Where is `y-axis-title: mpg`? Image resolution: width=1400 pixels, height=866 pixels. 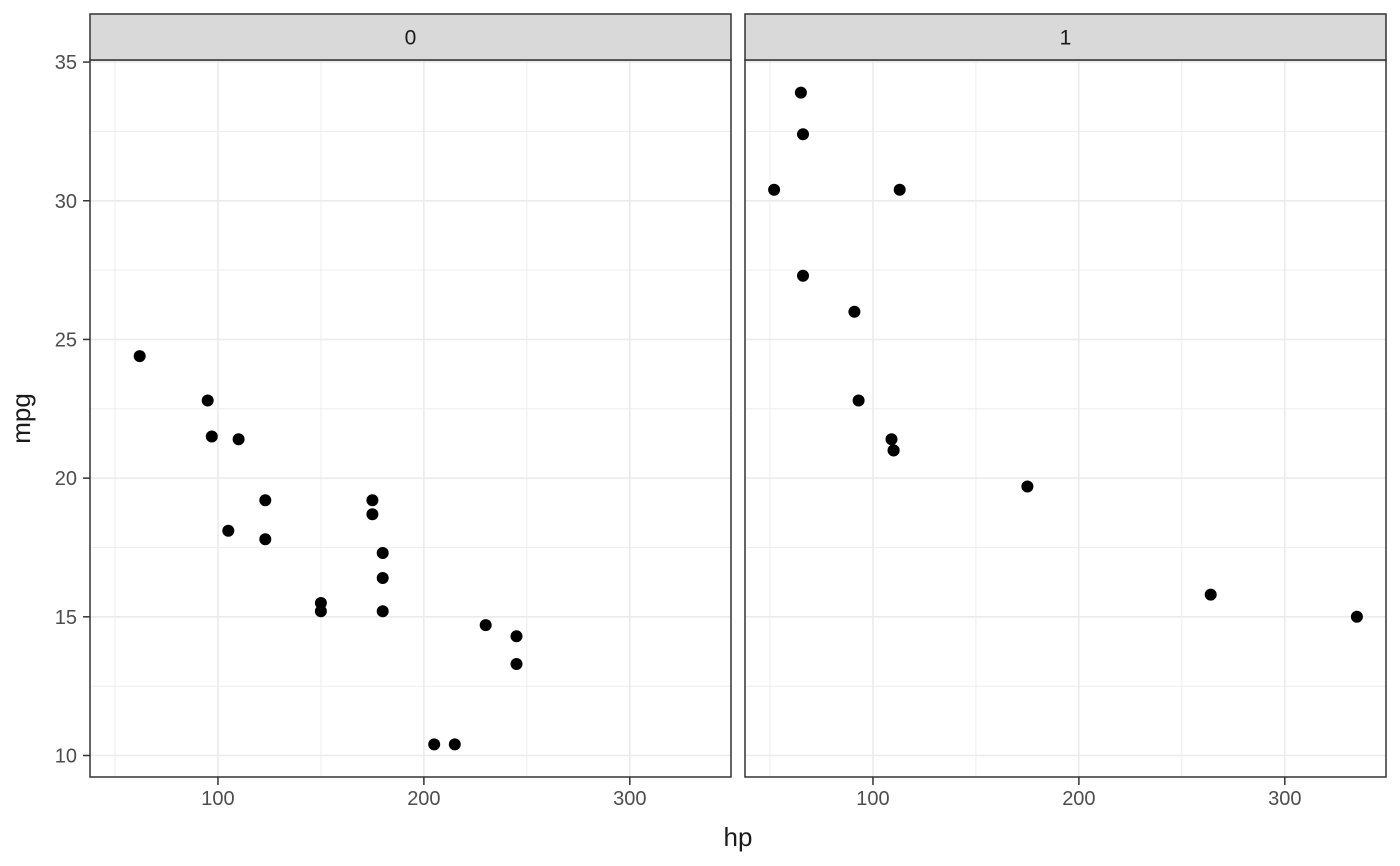
y-axis-title: mpg is located at coordinates (21, 418).